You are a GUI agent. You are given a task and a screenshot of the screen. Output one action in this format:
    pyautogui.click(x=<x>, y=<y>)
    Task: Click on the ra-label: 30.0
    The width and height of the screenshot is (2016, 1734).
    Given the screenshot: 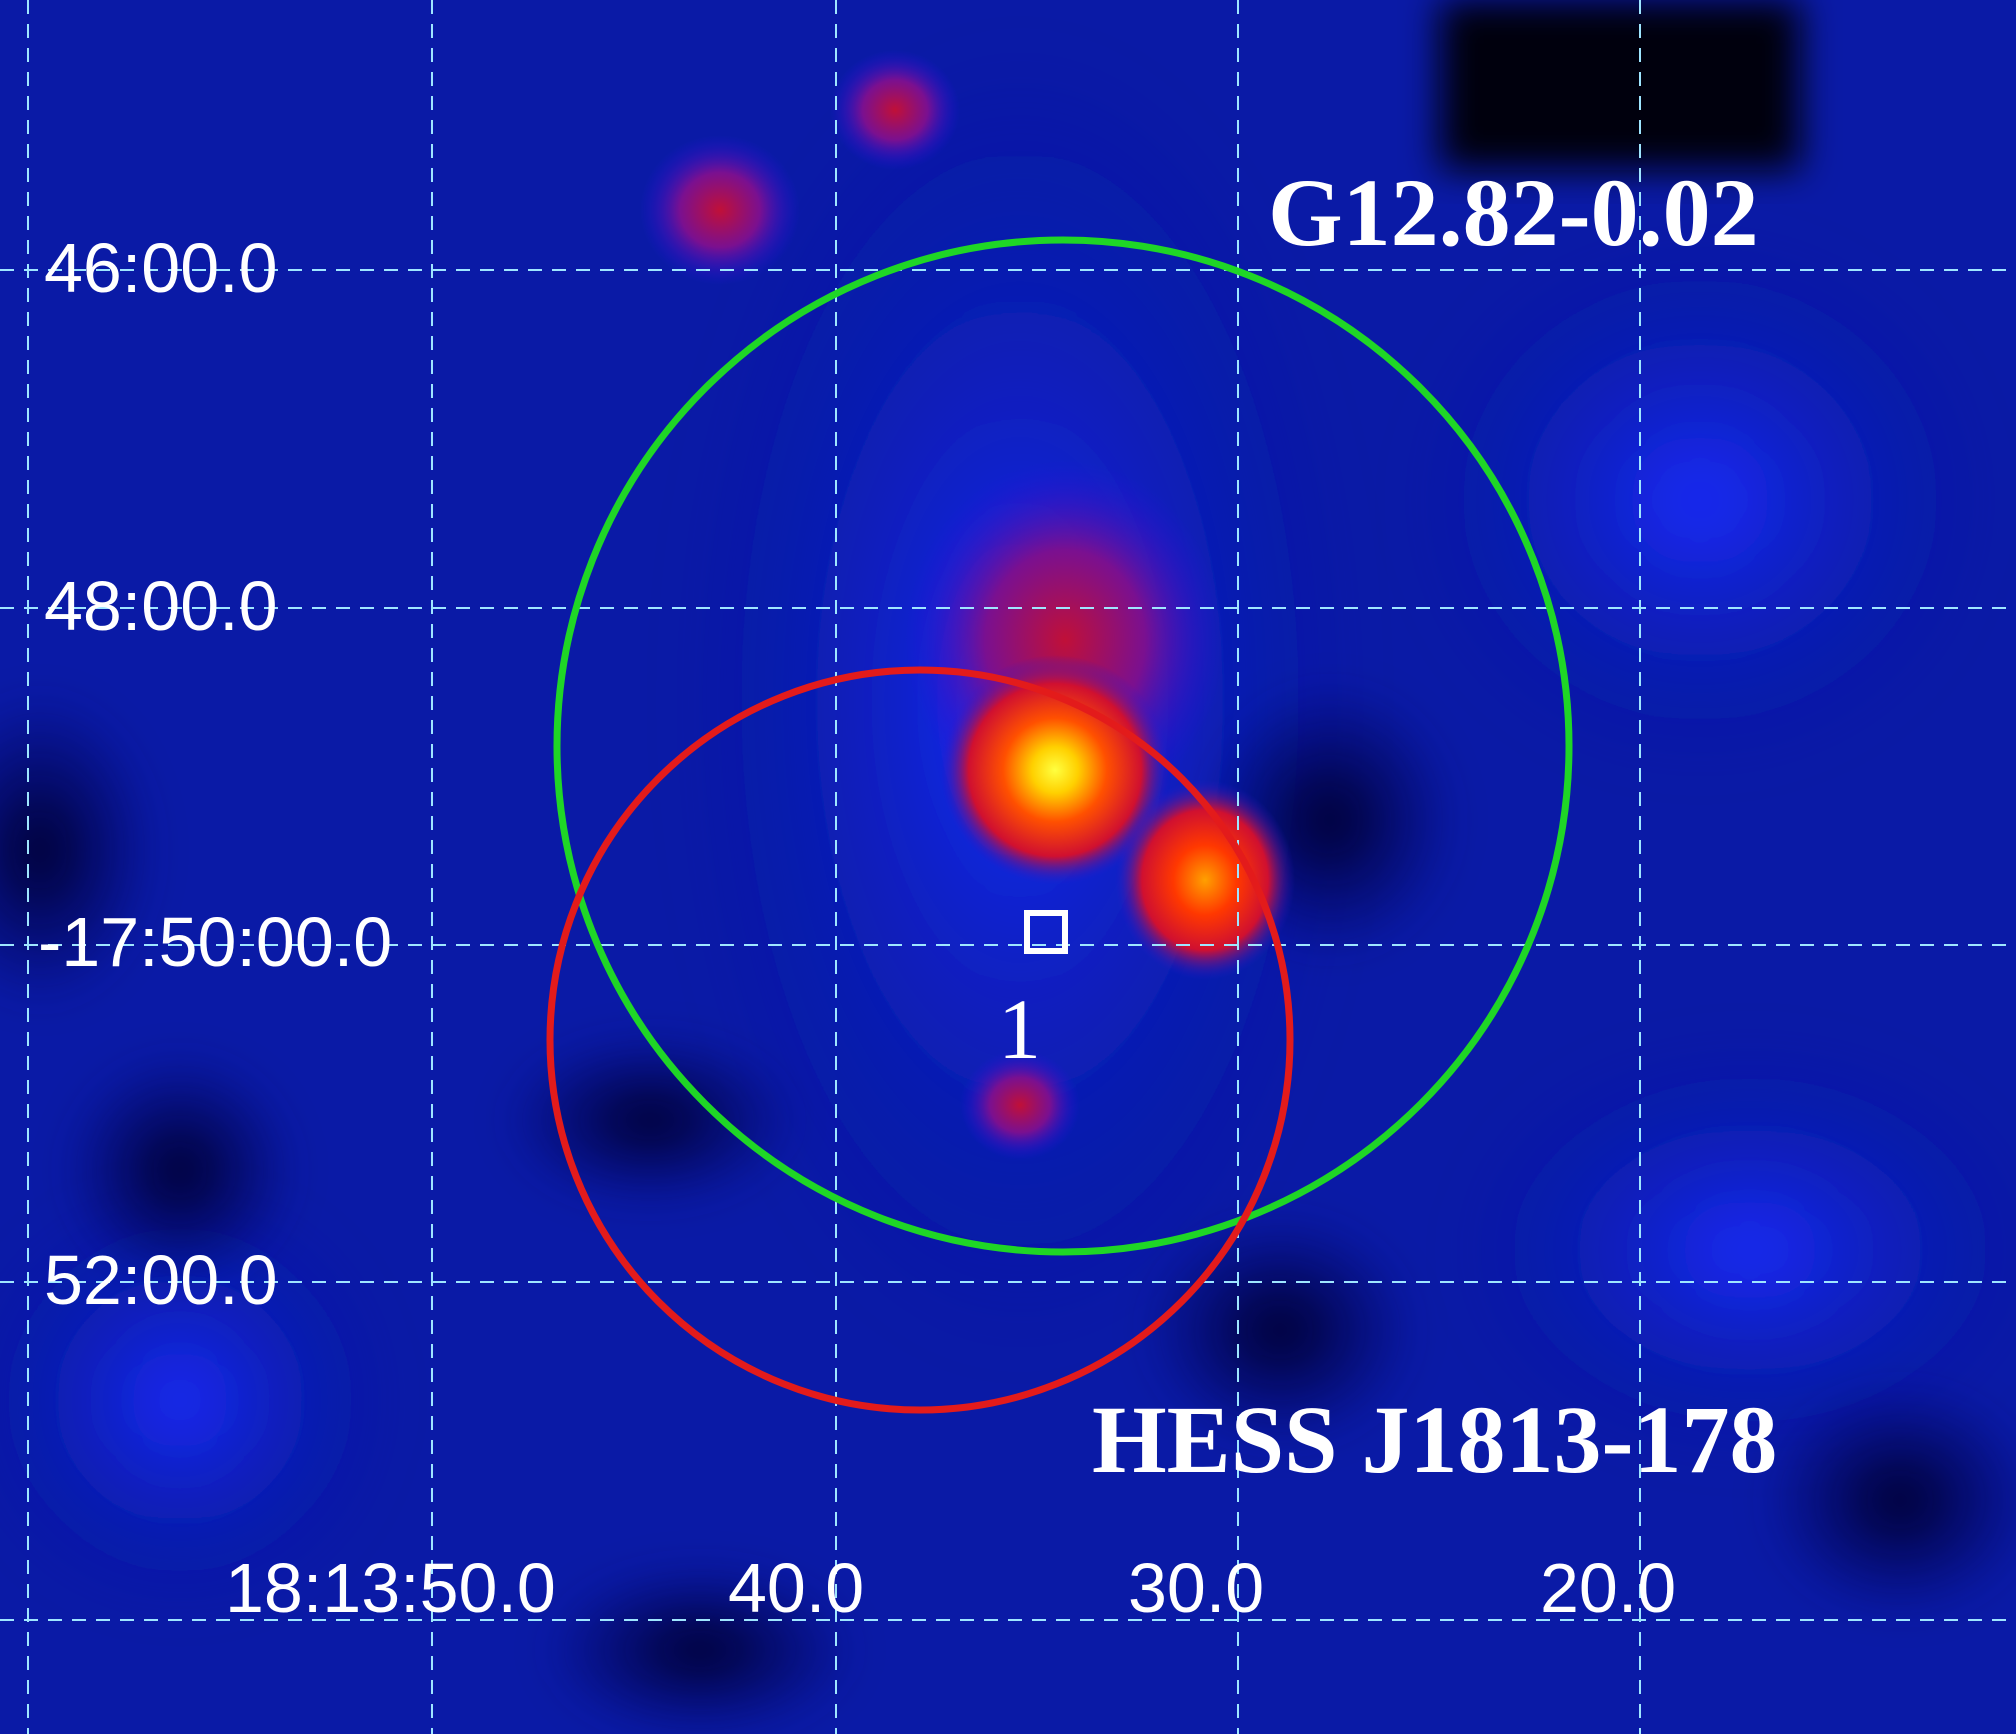 What is the action you would take?
    pyautogui.click(x=1196, y=1588)
    